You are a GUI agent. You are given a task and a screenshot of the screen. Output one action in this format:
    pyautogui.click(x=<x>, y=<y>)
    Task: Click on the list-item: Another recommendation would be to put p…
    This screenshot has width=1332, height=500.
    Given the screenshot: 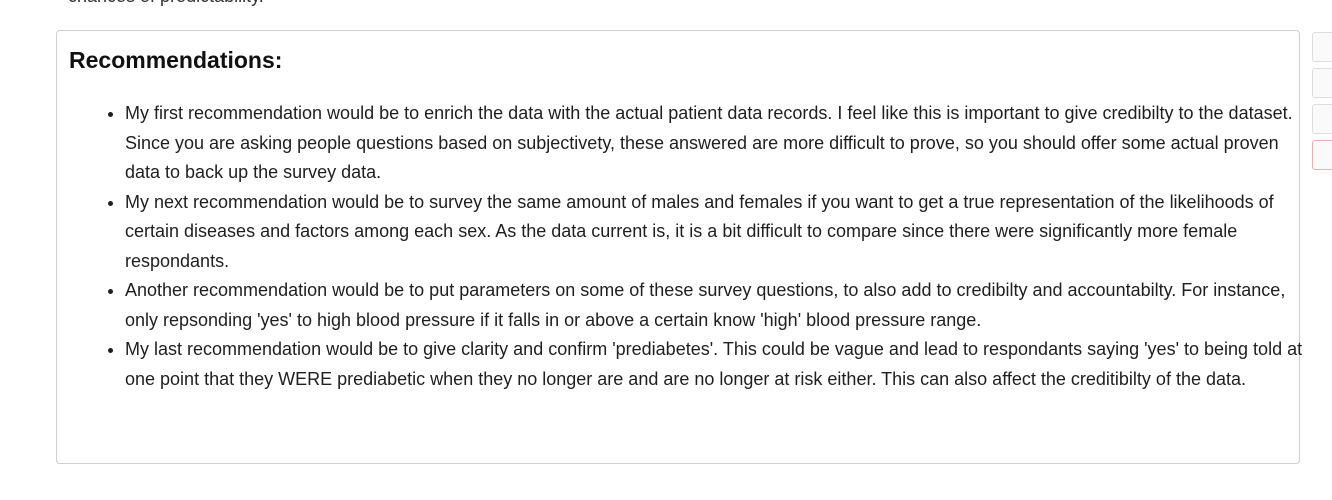 What is the action you would take?
    pyautogui.click(x=720, y=305)
    